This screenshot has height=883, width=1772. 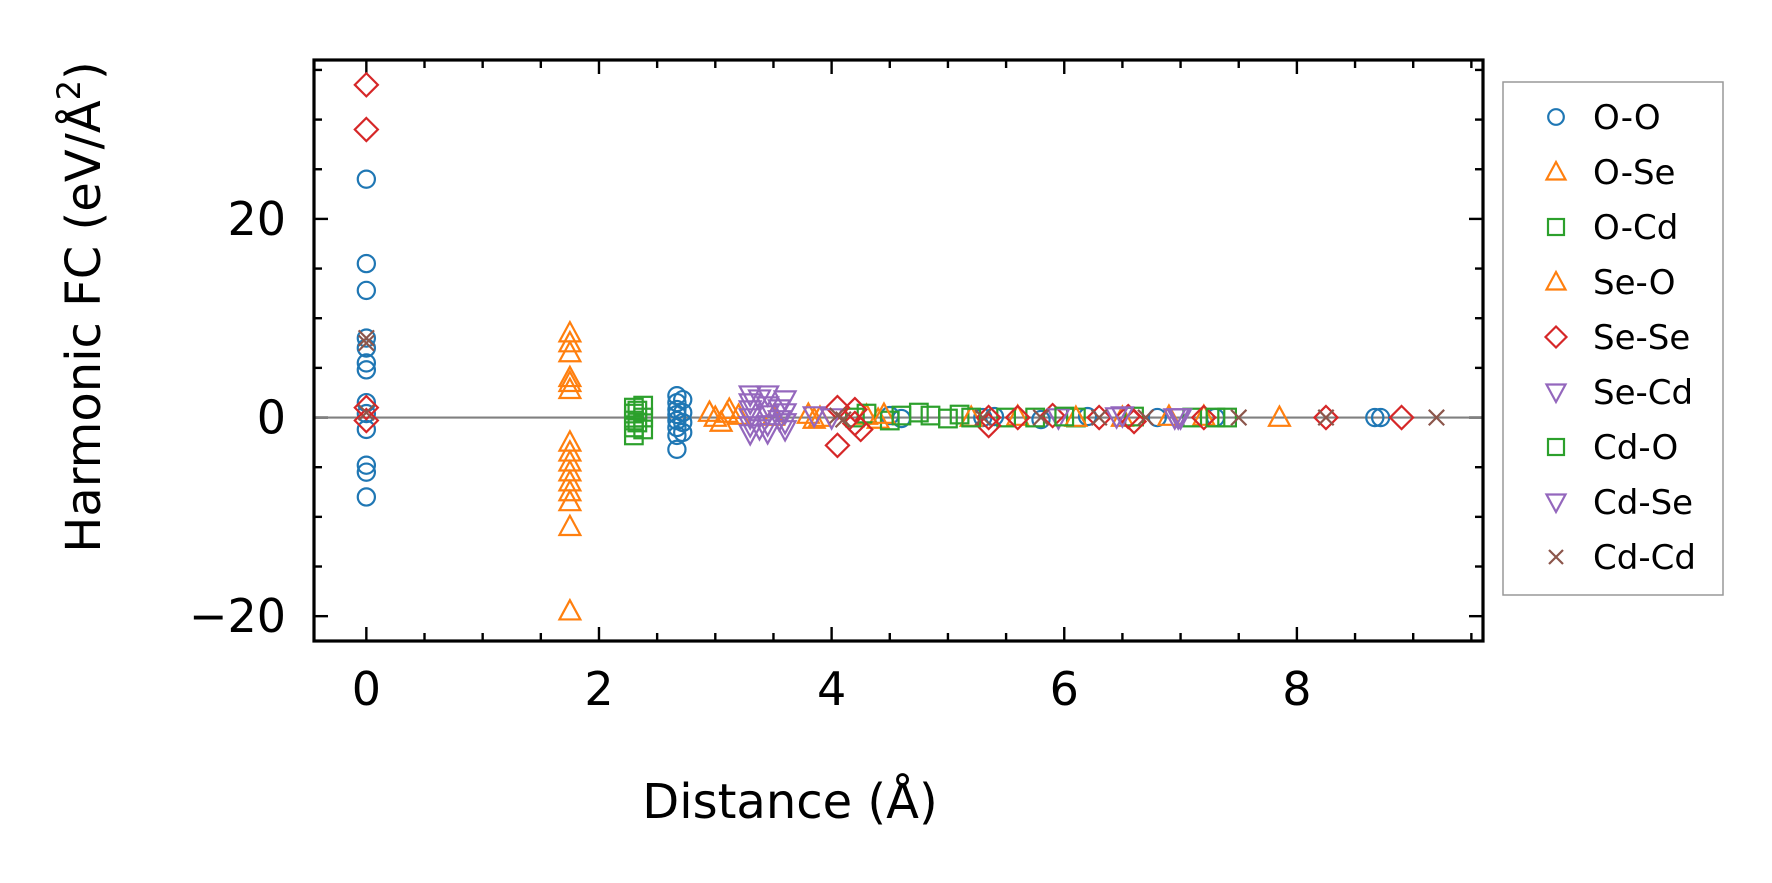 I want to click on y-tick-label: 20, so click(x=256, y=219).